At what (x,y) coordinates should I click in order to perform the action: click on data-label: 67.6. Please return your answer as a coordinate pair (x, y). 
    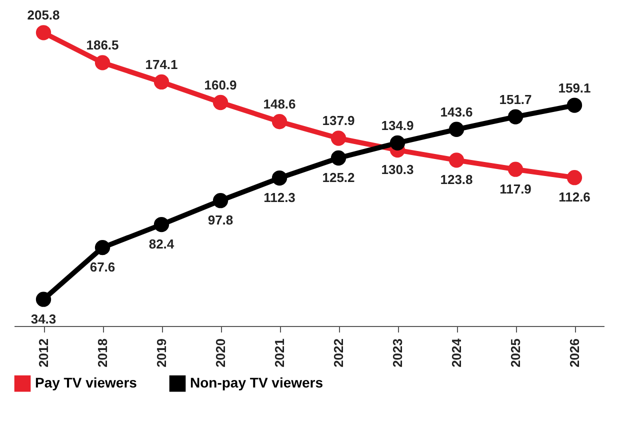
    Looking at the image, I should click on (103, 267).